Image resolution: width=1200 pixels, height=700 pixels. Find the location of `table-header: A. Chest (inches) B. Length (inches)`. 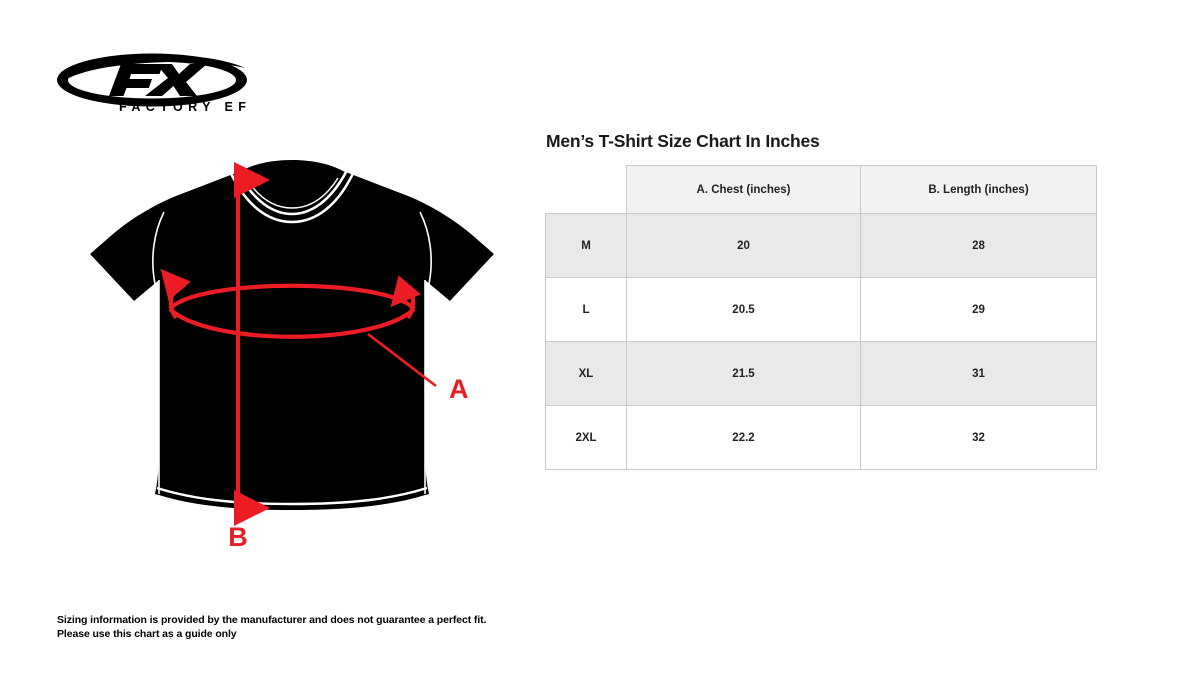

table-header: A. Chest (inches) B. Length (inches) is located at coordinates (821, 189).